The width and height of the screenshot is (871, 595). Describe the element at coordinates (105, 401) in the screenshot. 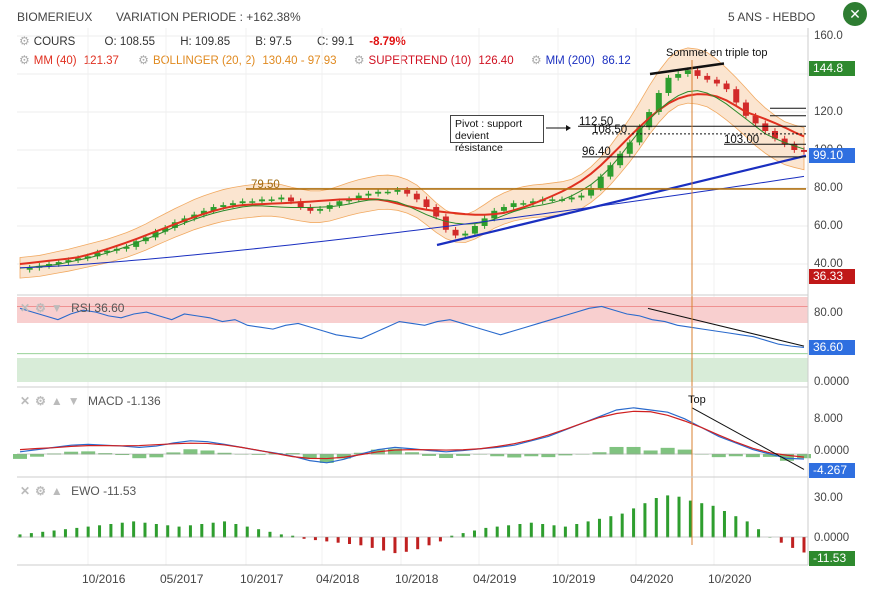

I see `macd-label: MACD` at that location.